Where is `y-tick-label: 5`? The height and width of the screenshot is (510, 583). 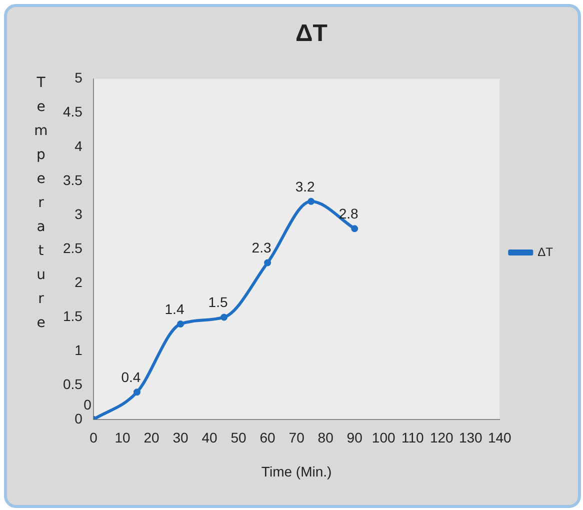
y-tick-label: 5 is located at coordinates (78, 78).